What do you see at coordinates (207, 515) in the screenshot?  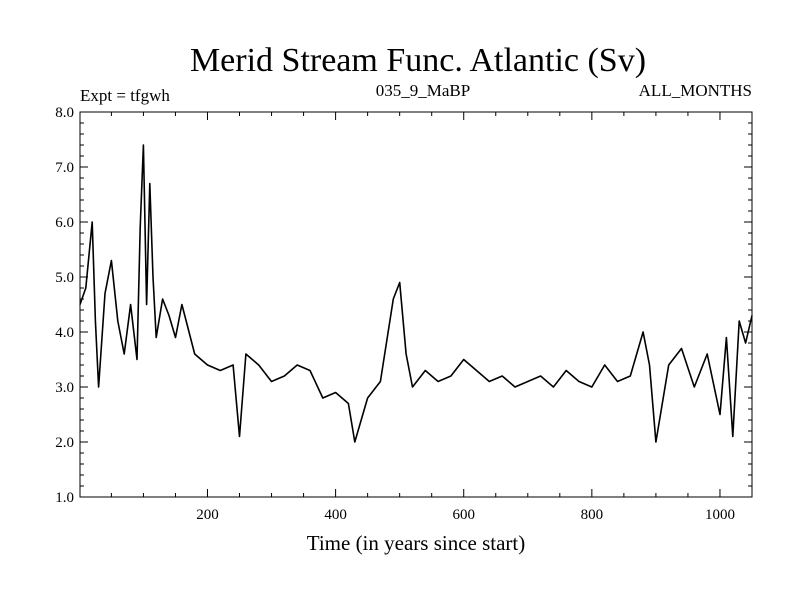 I see `x-tick-label: 200` at bounding box center [207, 515].